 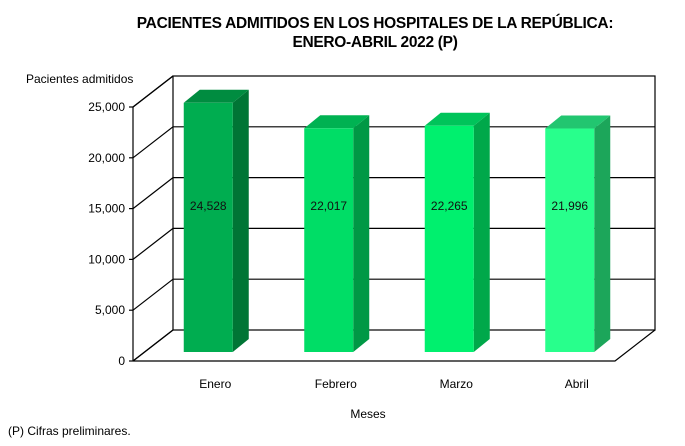 What do you see at coordinates (375, 42) in the screenshot?
I see `chart-subtitle: ENERO-ABRIL 2022 (P)` at bounding box center [375, 42].